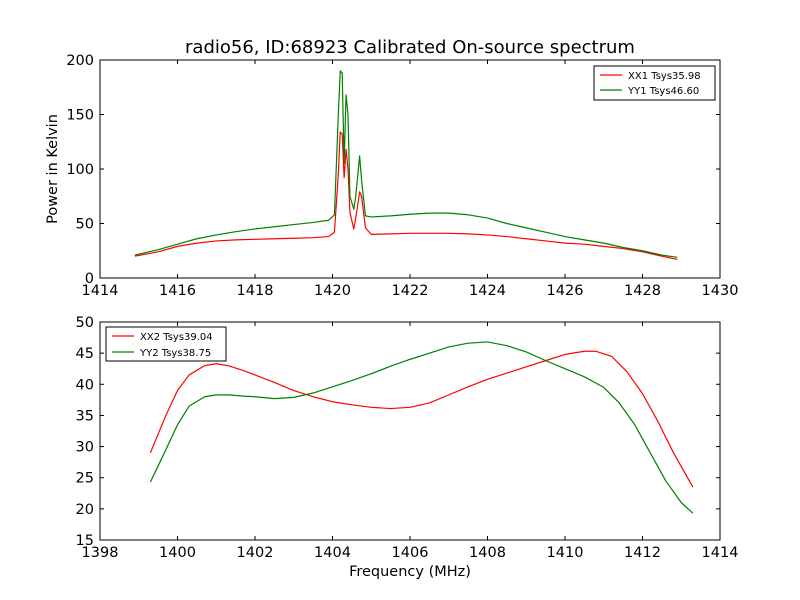 Image resolution: width=800 pixels, height=600 pixels. I want to click on bottom-x-tick-label: 1414, so click(720, 553).